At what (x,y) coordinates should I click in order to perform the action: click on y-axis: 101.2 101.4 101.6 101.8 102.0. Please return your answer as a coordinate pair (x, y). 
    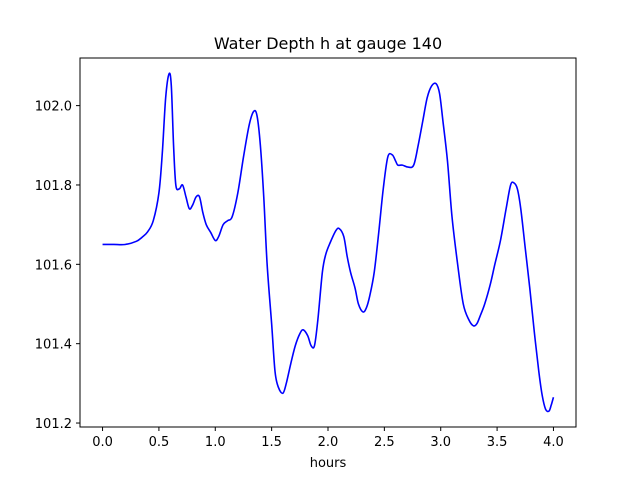
    Looking at the image, I should click on (57, 266).